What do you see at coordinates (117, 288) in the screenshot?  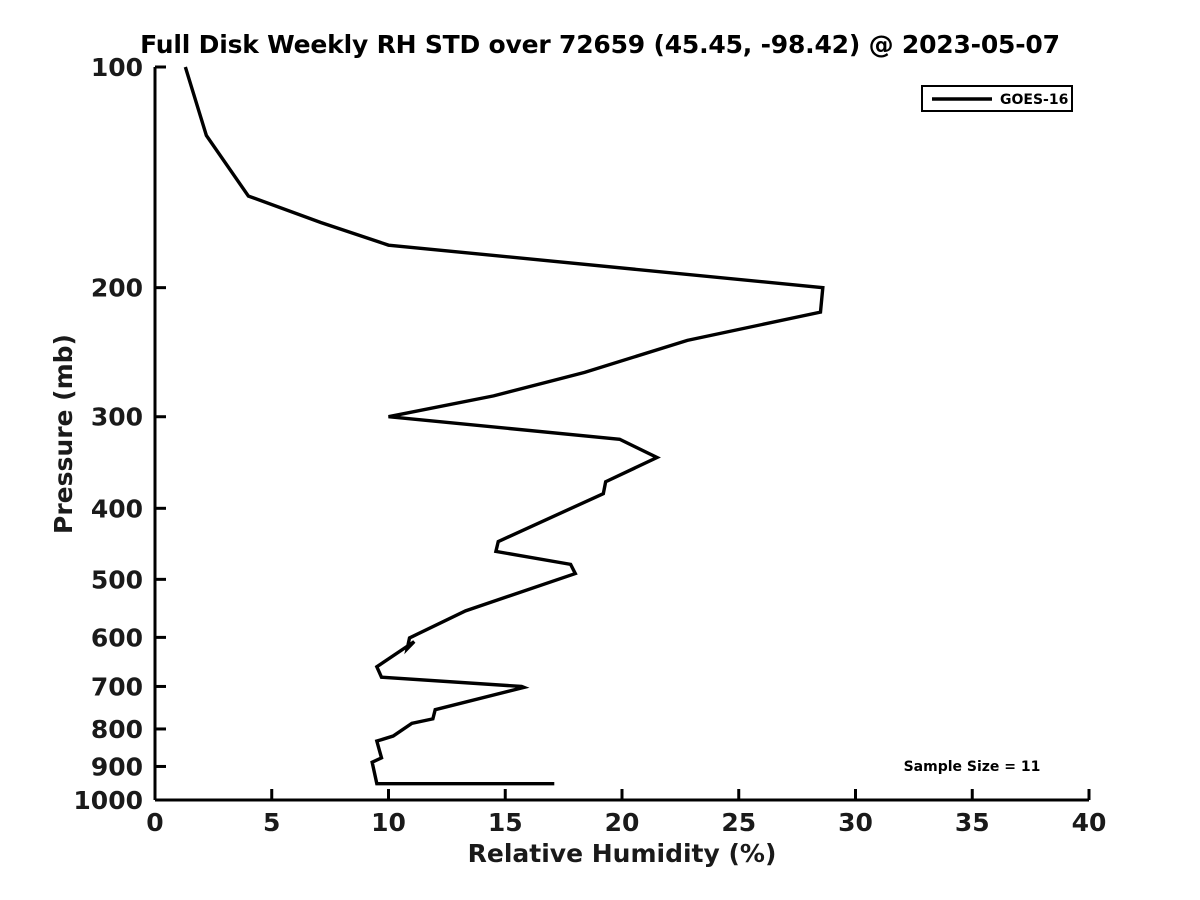 I see `y-tick-label-200: 200` at bounding box center [117, 288].